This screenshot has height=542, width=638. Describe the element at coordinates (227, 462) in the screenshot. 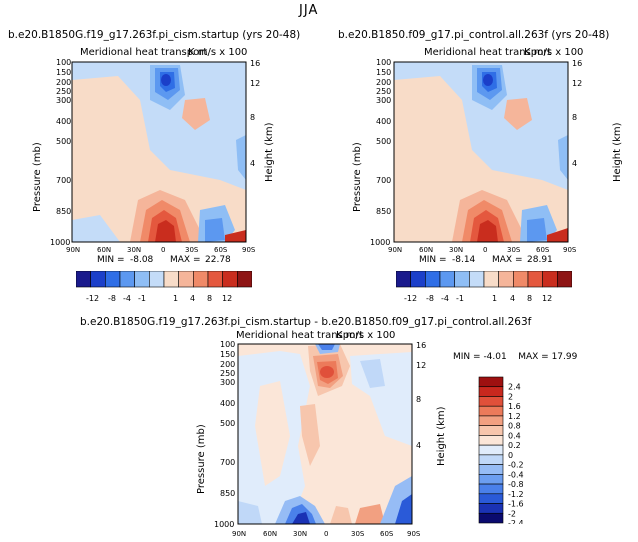

I see `panel3-ytick: 700` at that location.